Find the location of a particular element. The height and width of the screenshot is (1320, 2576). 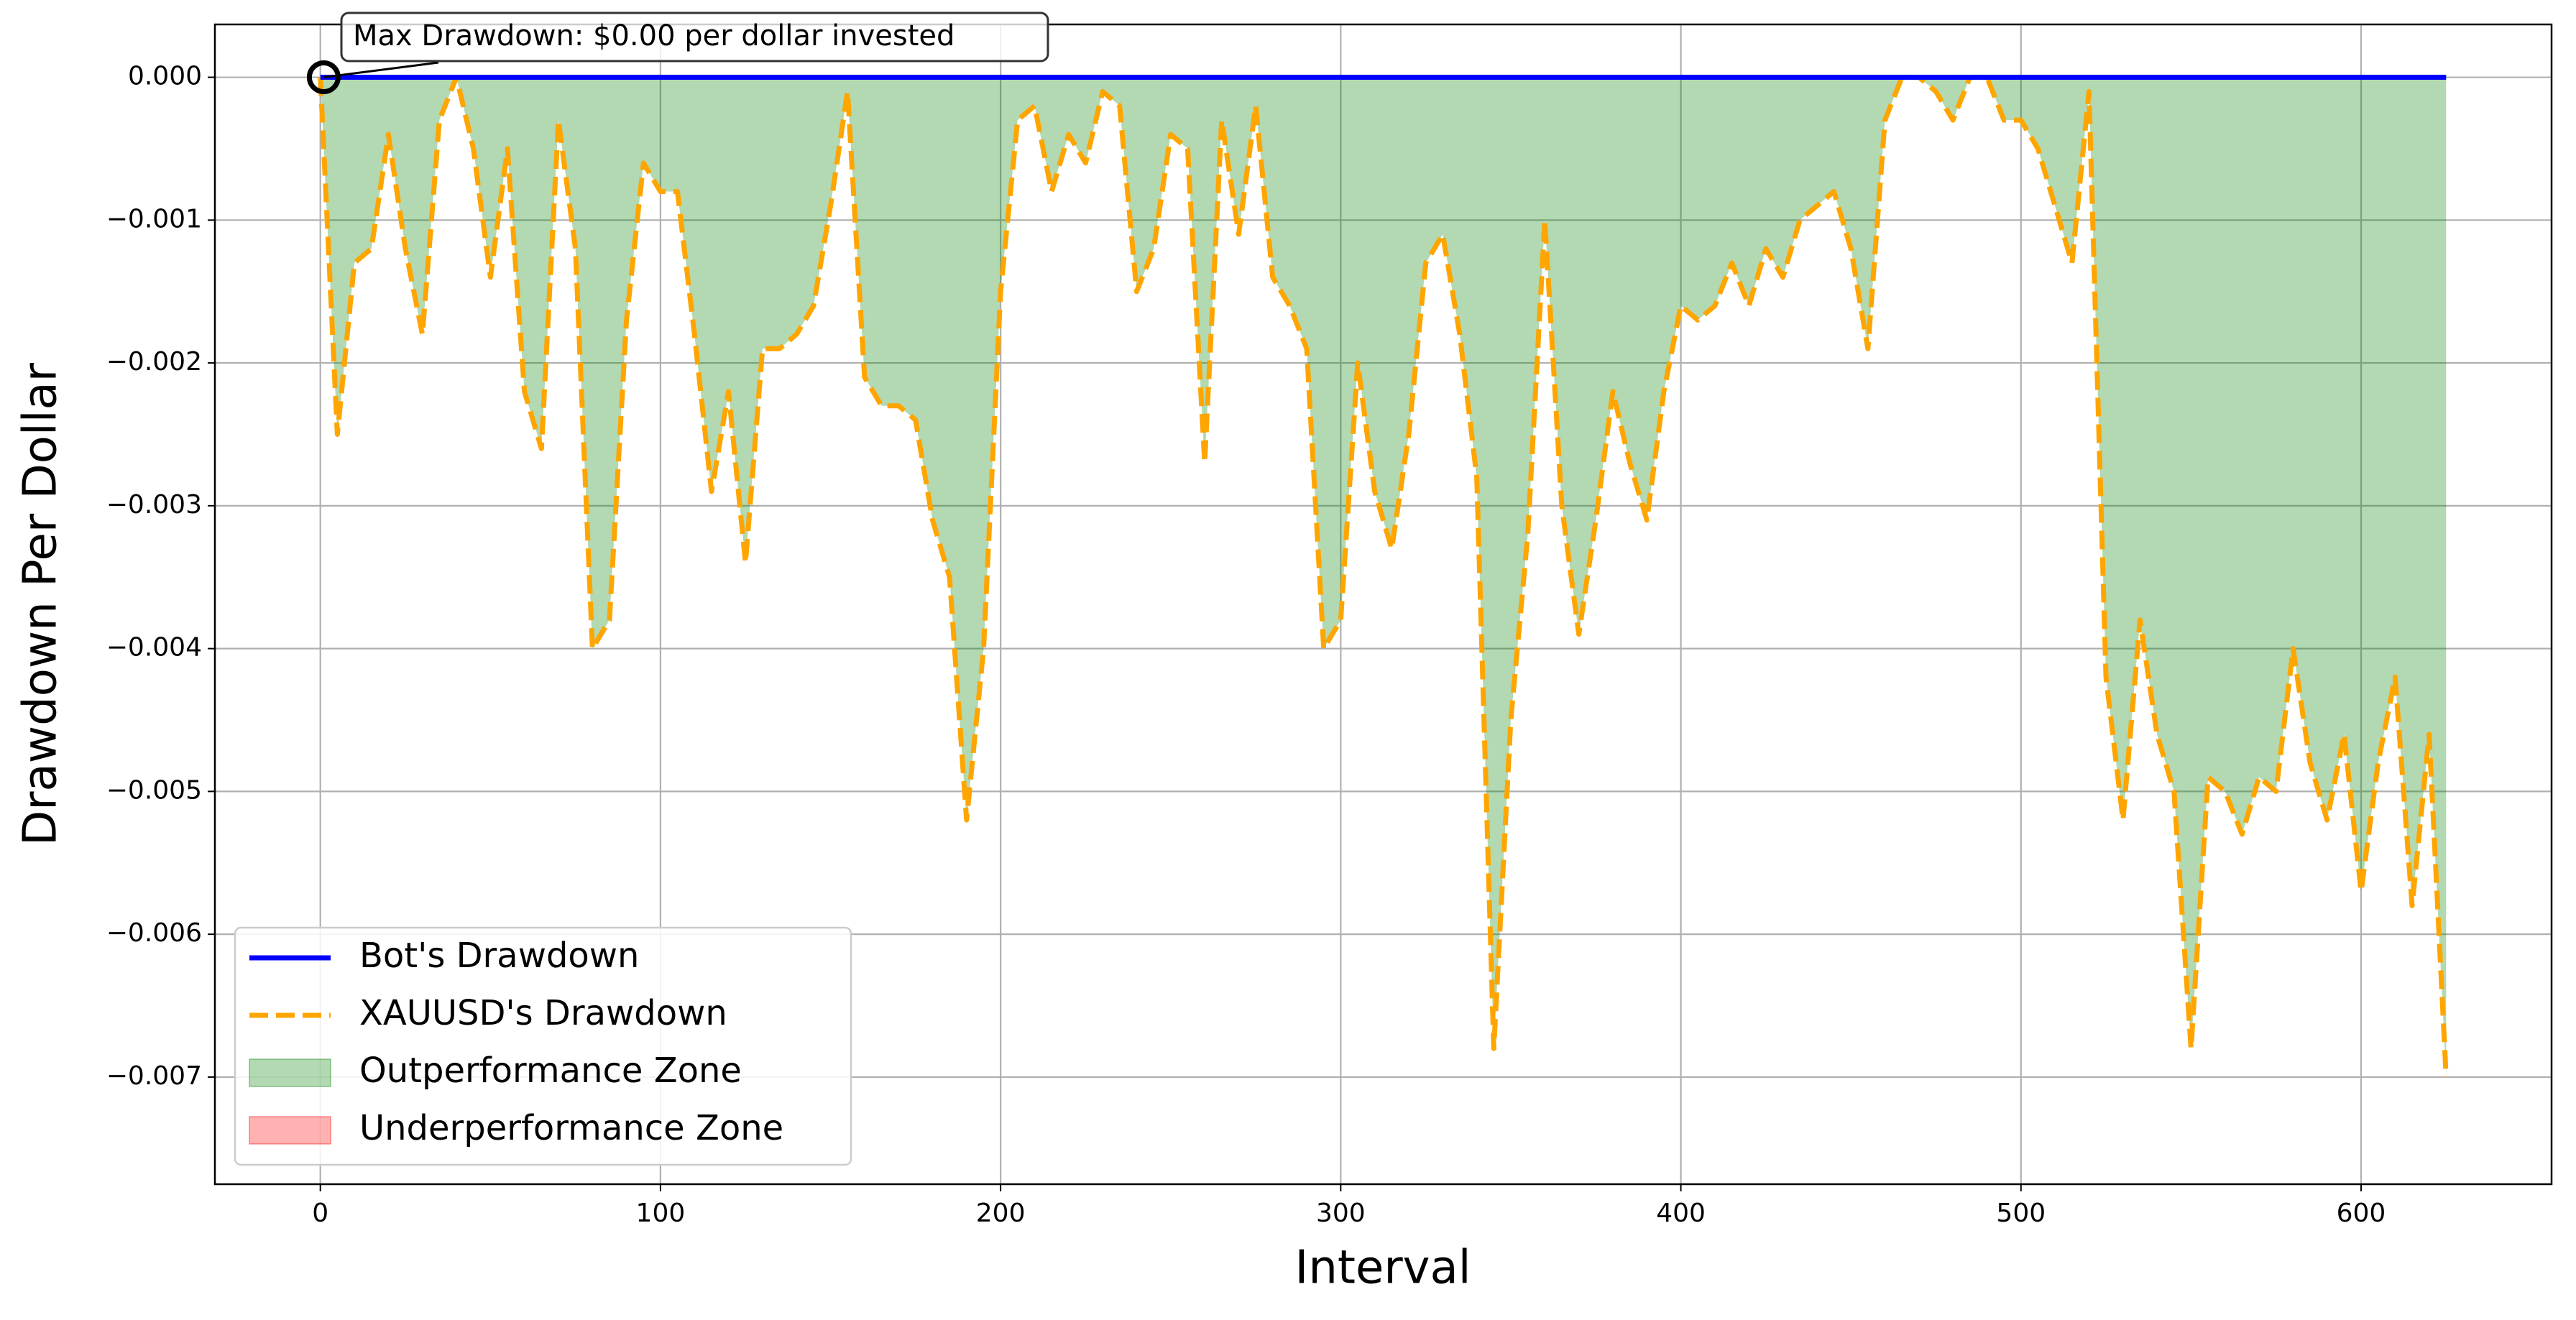

y-tick-label: −0.005 is located at coordinates (154, 790).